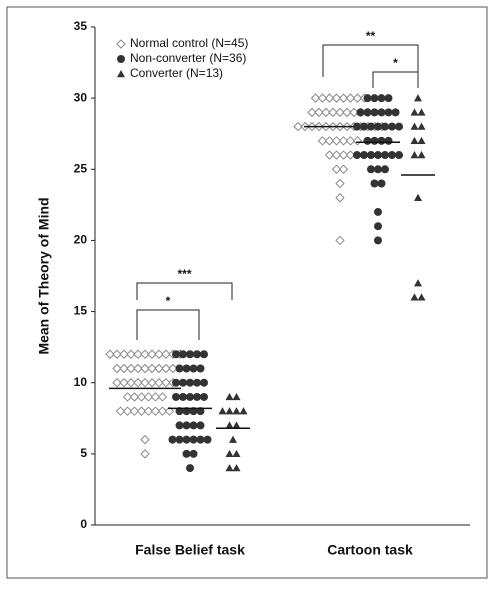 Image resolution: width=494 pixels, height=592 pixels. I want to click on y-tick-label: 15, so click(81, 311).